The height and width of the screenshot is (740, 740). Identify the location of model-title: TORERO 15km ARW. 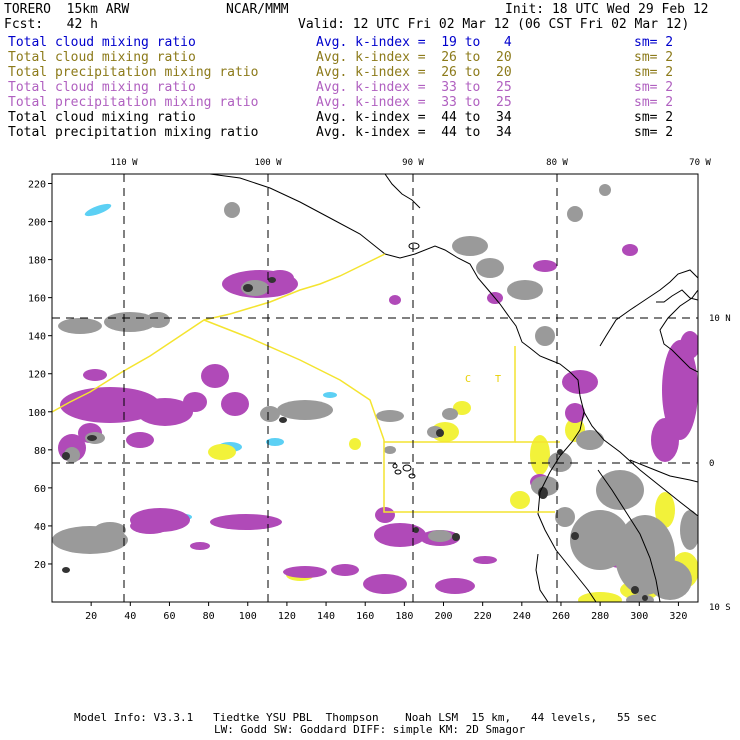
(67, 9).